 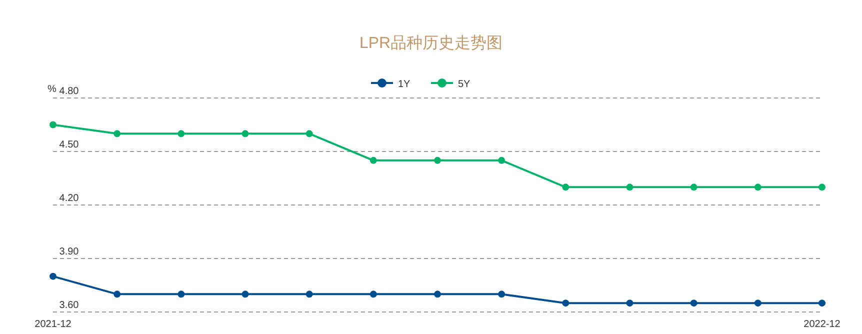 What do you see at coordinates (464, 84) in the screenshot?
I see `legend-label: 5Y` at bounding box center [464, 84].